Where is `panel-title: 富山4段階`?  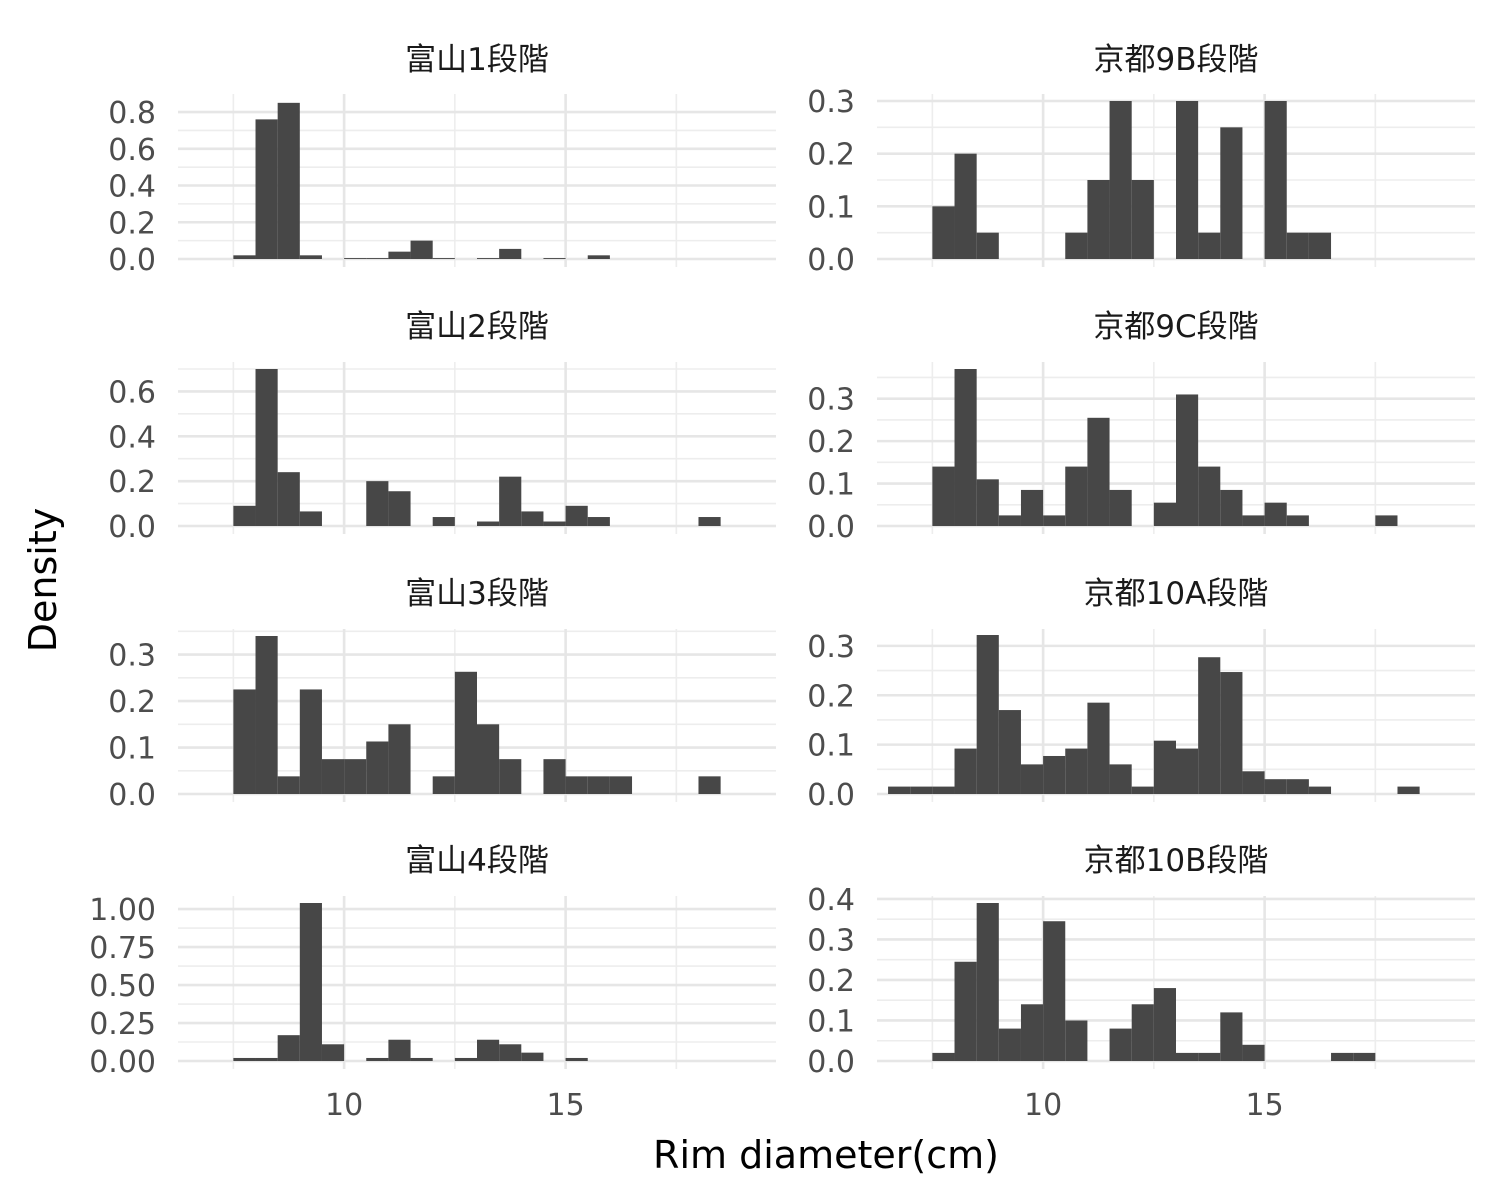 panel-title: 富山4段階 is located at coordinates (477, 861).